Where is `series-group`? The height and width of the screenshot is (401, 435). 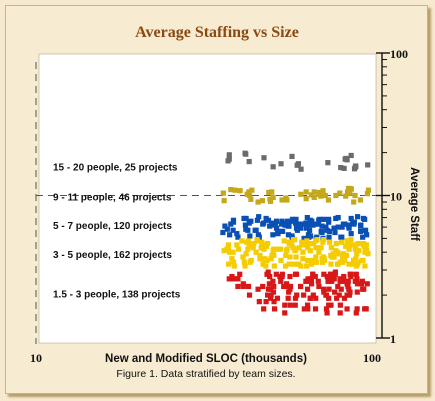 series-group is located at coordinates (298, 292).